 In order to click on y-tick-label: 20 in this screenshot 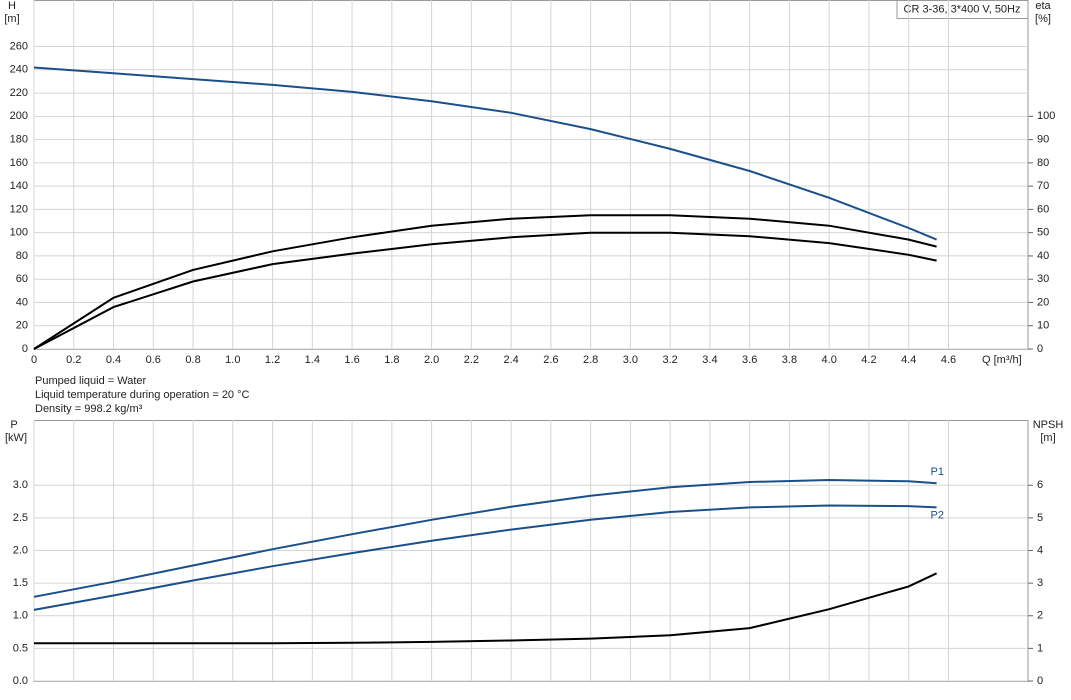, I will do `click(22, 326)`.